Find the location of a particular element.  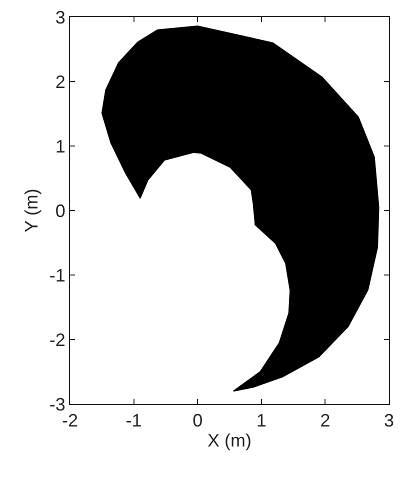

y-tick-label: -1 is located at coordinates (57, 275).